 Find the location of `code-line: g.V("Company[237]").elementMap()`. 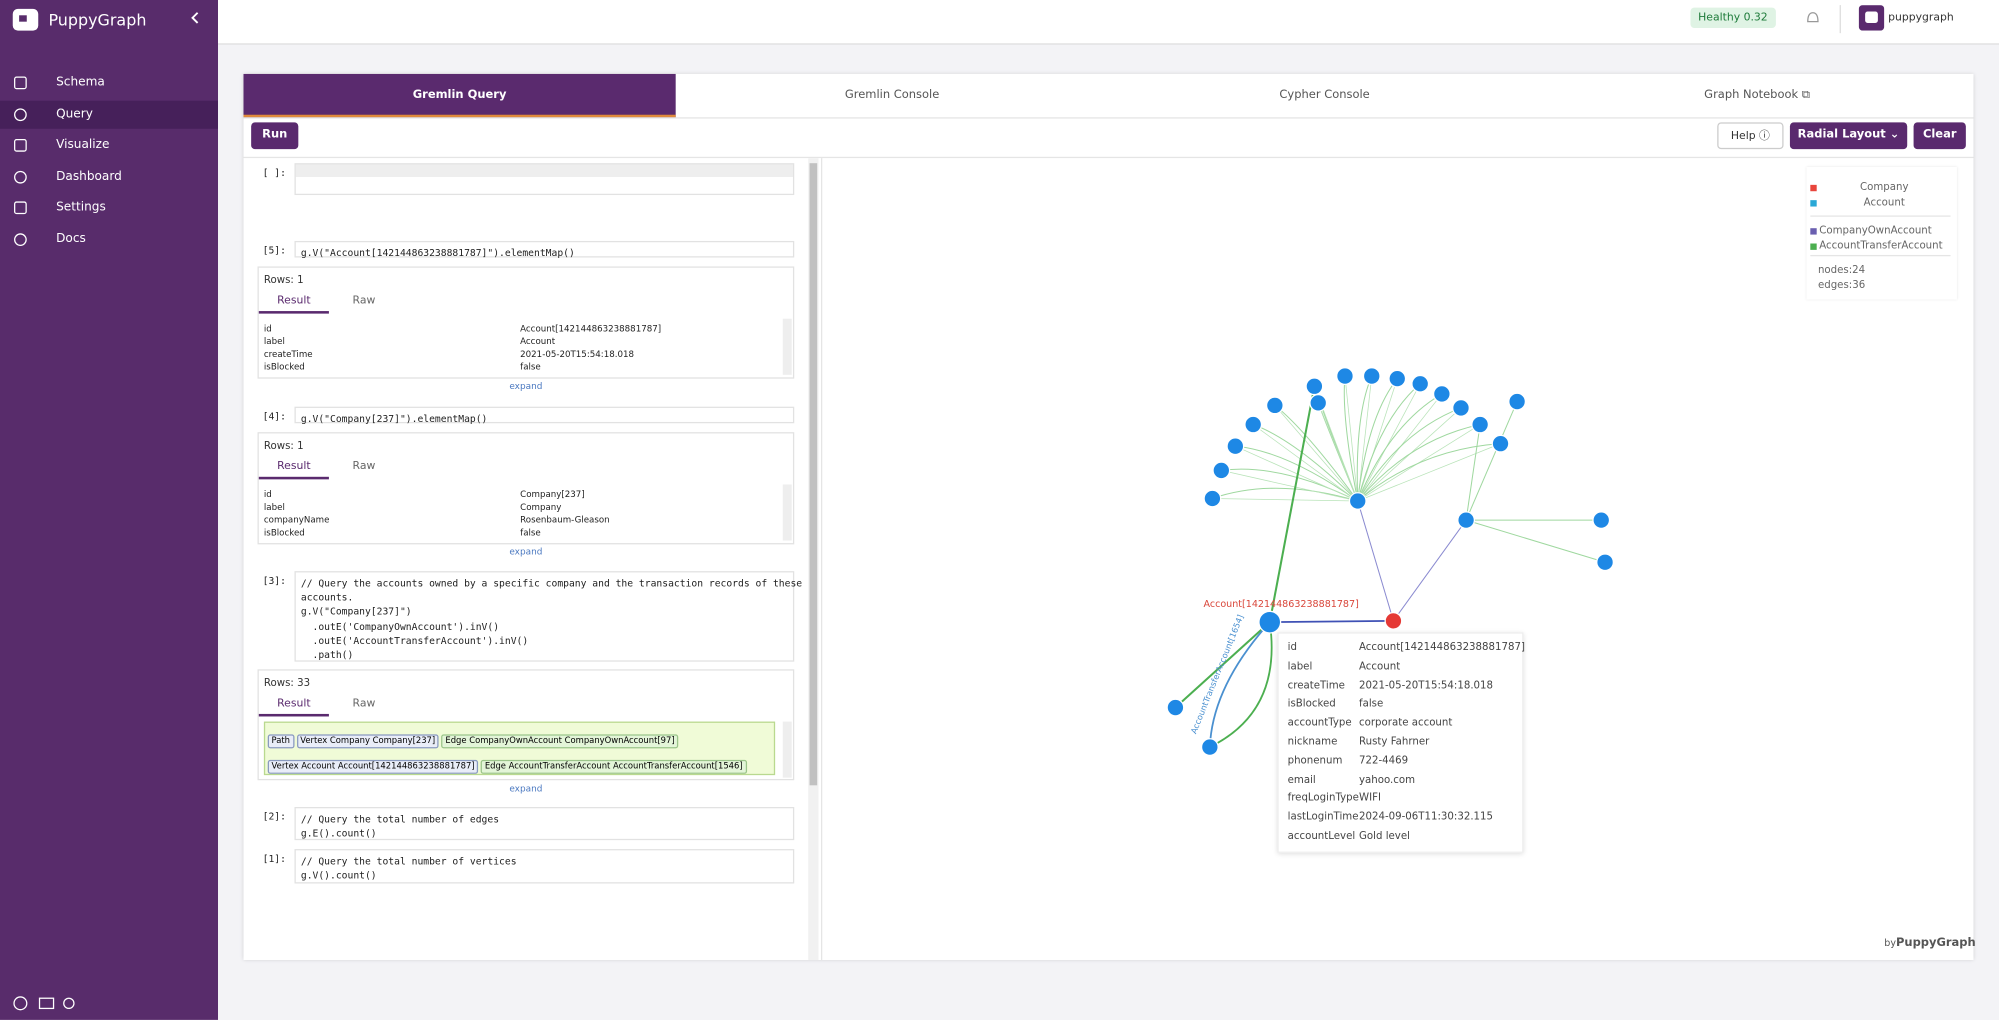

code-line: g.V("Company[237]").elementMap() is located at coordinates (394, 419).